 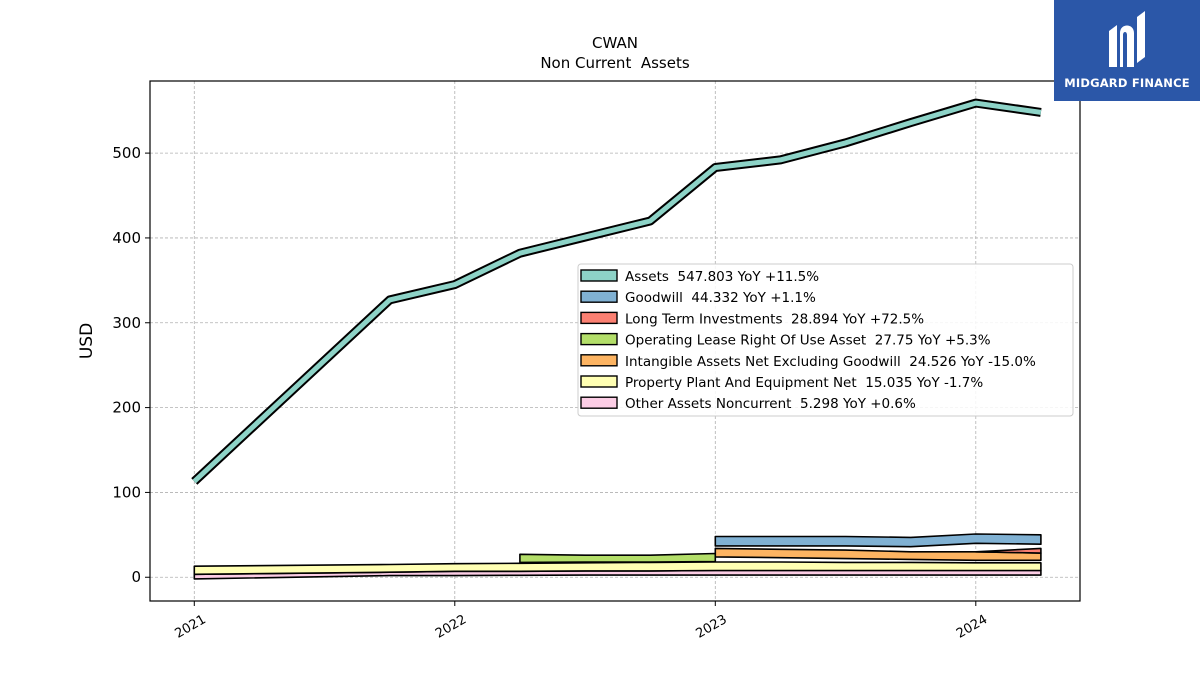 I want to click on y-tick-label: 0, so click(x=136, y=577).